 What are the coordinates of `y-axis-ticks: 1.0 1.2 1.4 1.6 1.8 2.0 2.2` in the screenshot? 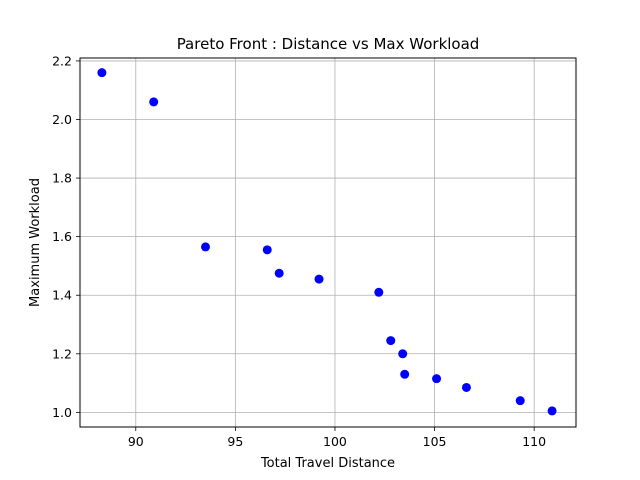 It's located at (66, 236).